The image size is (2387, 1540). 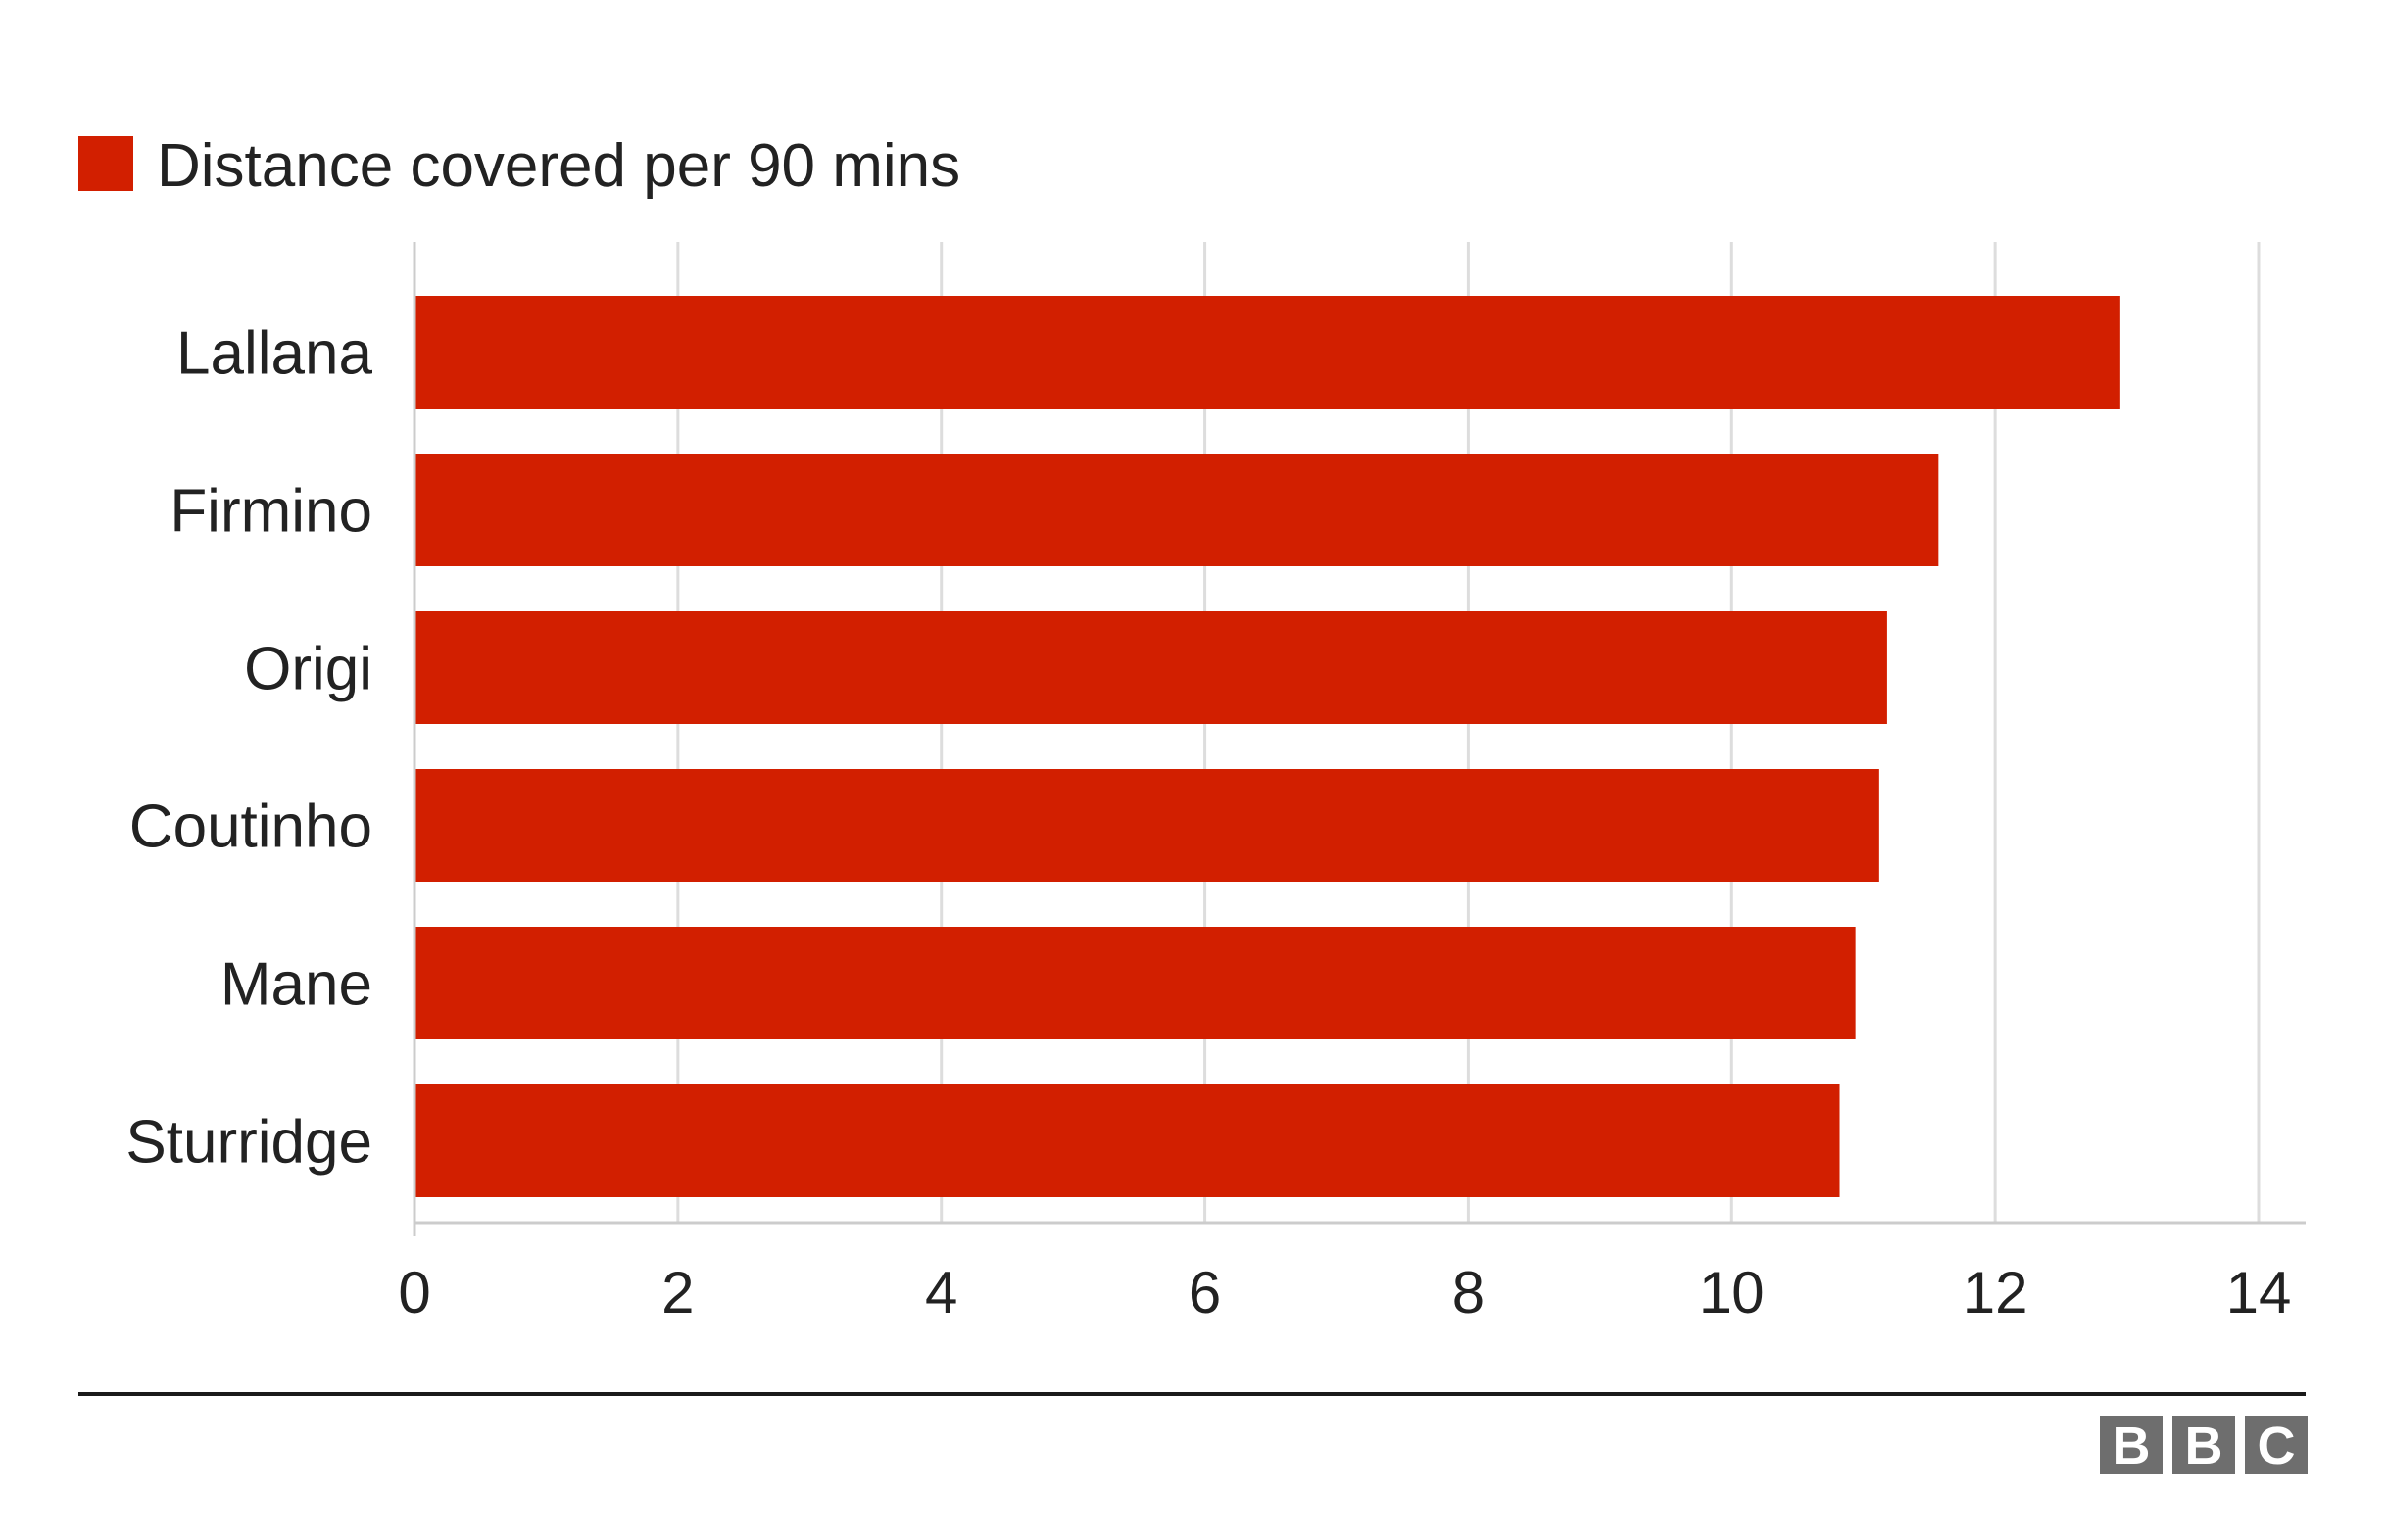 I want to click on bbc-logo-letter-2: B, so click(x=2204, y=1446).